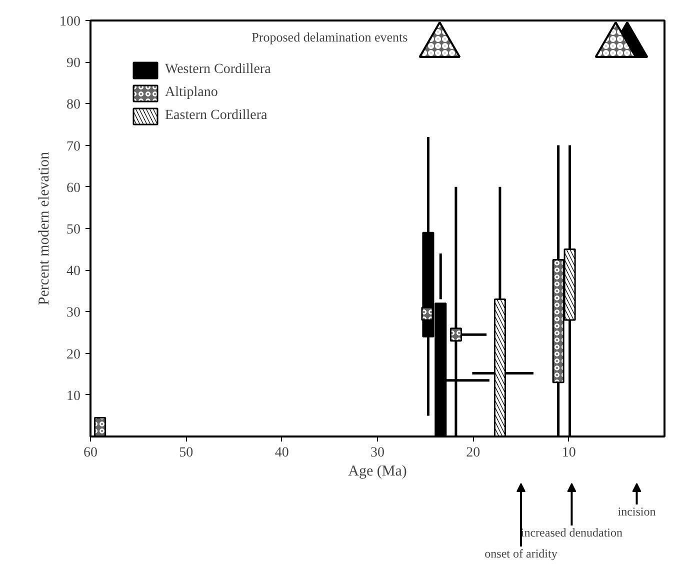  What do you see at coordinates (70, 22) in the screenshot?
I see `y-tick-label: 100` at bounding box center [70, 22].